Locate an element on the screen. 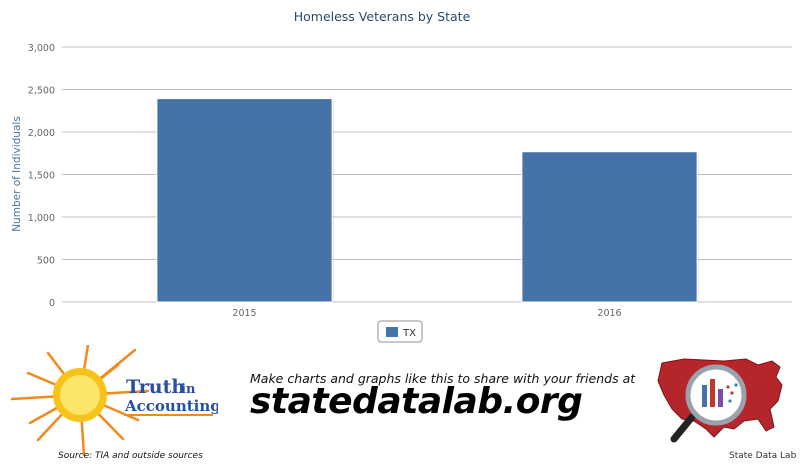 The height and width of the screenshot is (467, 800). y-tick-label: 1,000 is located at coordinates (41, 218).